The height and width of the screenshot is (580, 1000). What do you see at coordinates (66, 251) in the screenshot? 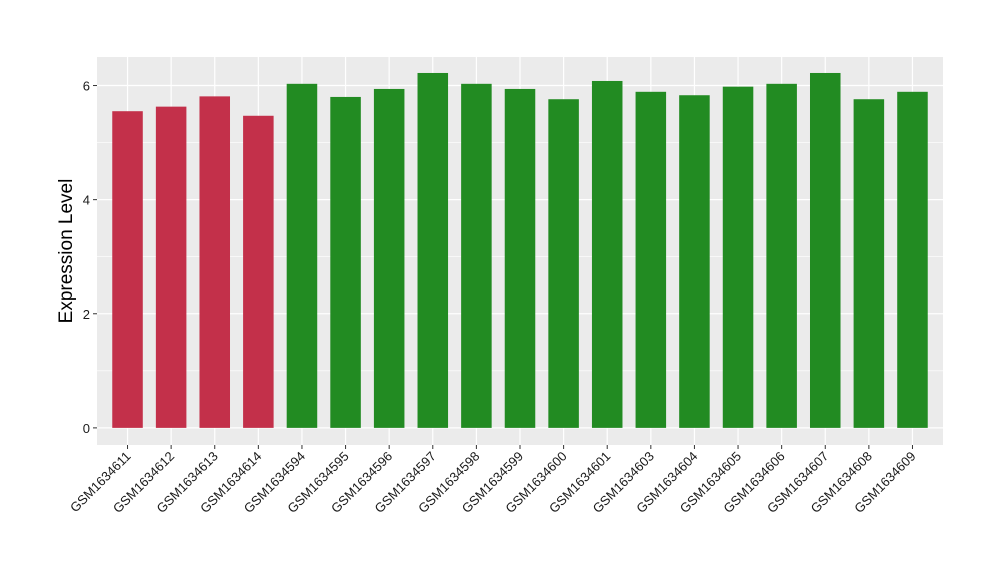
I see `y-axis-title: Expression Level` at bounding box center [66, 251].